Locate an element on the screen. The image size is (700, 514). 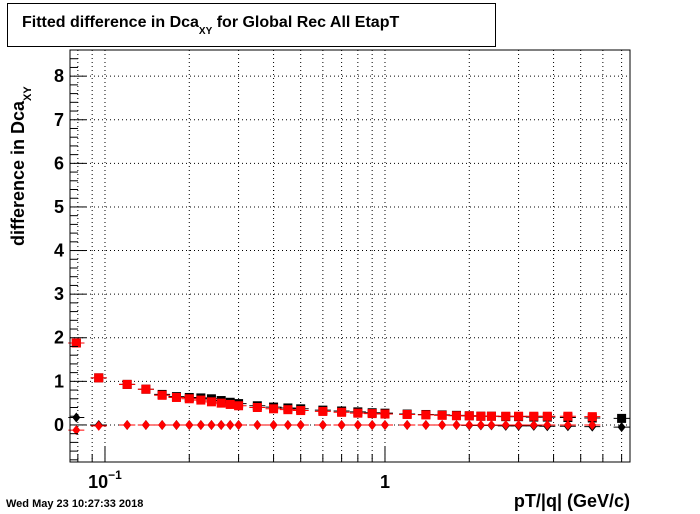
y-tick-label: 6 is located at coordinates (59, 163).